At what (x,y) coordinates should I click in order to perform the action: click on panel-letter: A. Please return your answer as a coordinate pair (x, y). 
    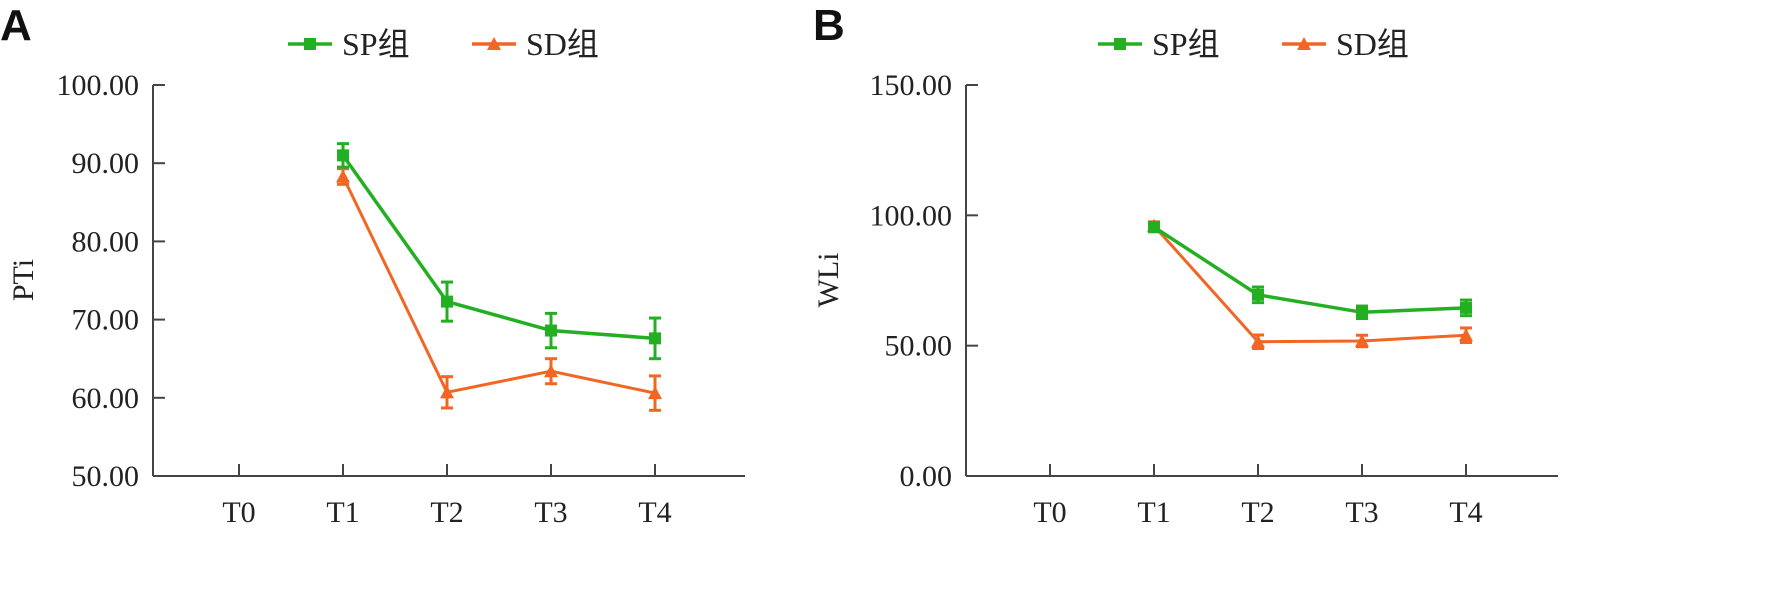
    Looking at the image, I should click on (16, 25).